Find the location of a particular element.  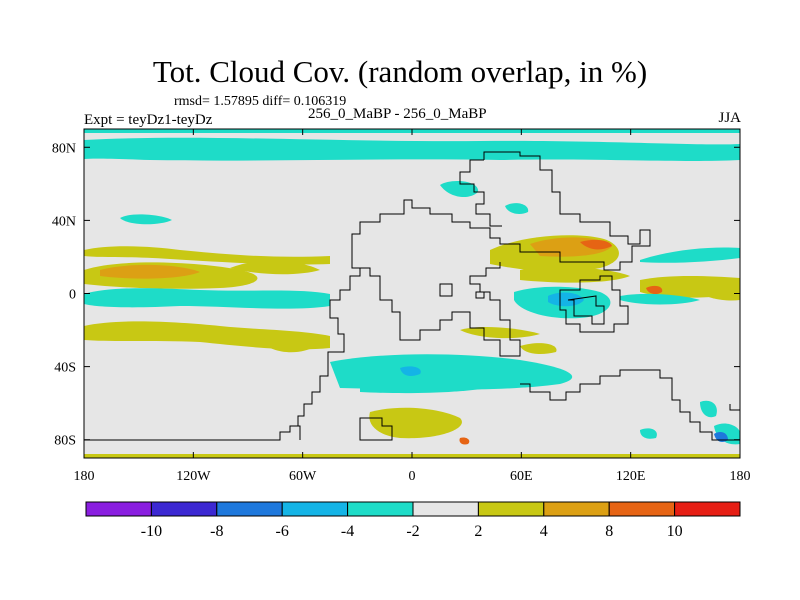

lon-tick-label: 60E is located at coordinates (521, 476).